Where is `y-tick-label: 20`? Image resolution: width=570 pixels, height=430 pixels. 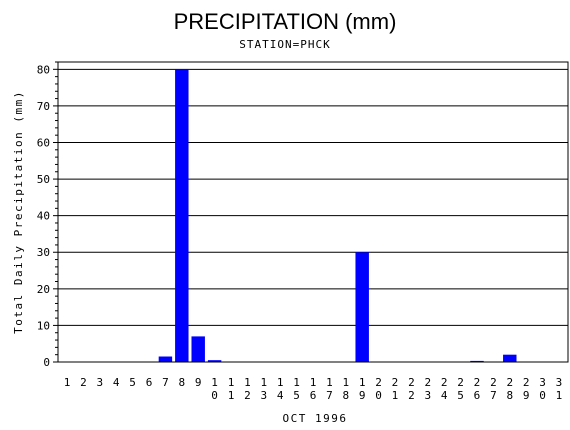 y-tick-label: 20 is located at coordinates (43, 289).